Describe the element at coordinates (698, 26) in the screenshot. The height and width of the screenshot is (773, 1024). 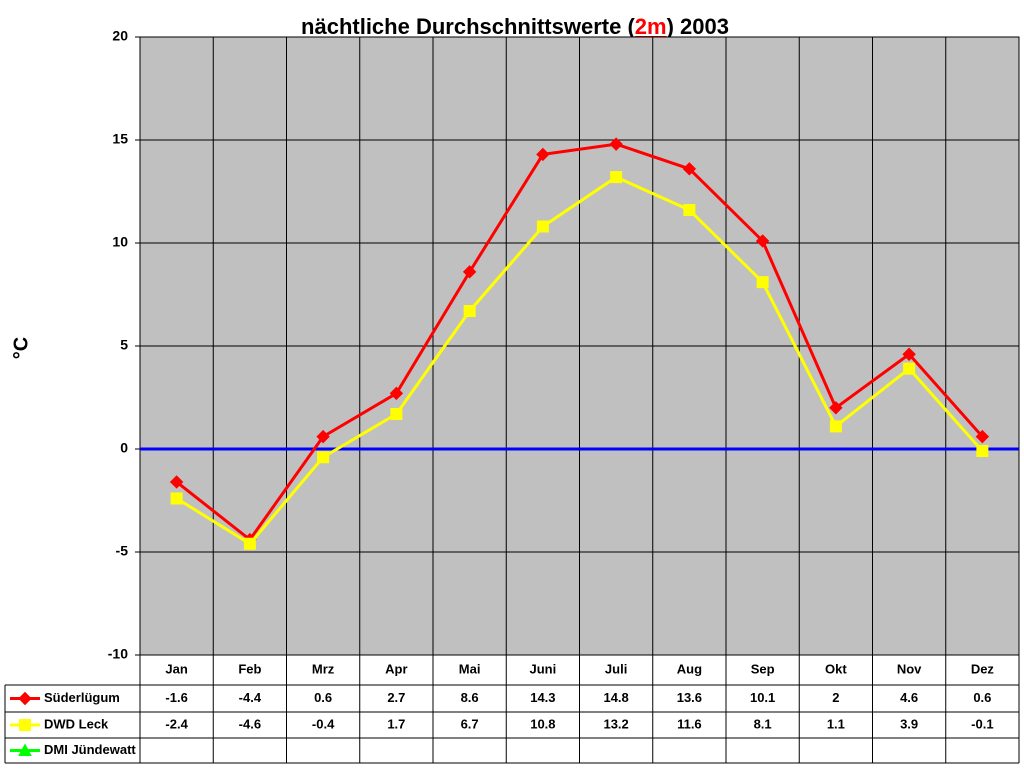
I see `title-part: ) 2003` at that location.